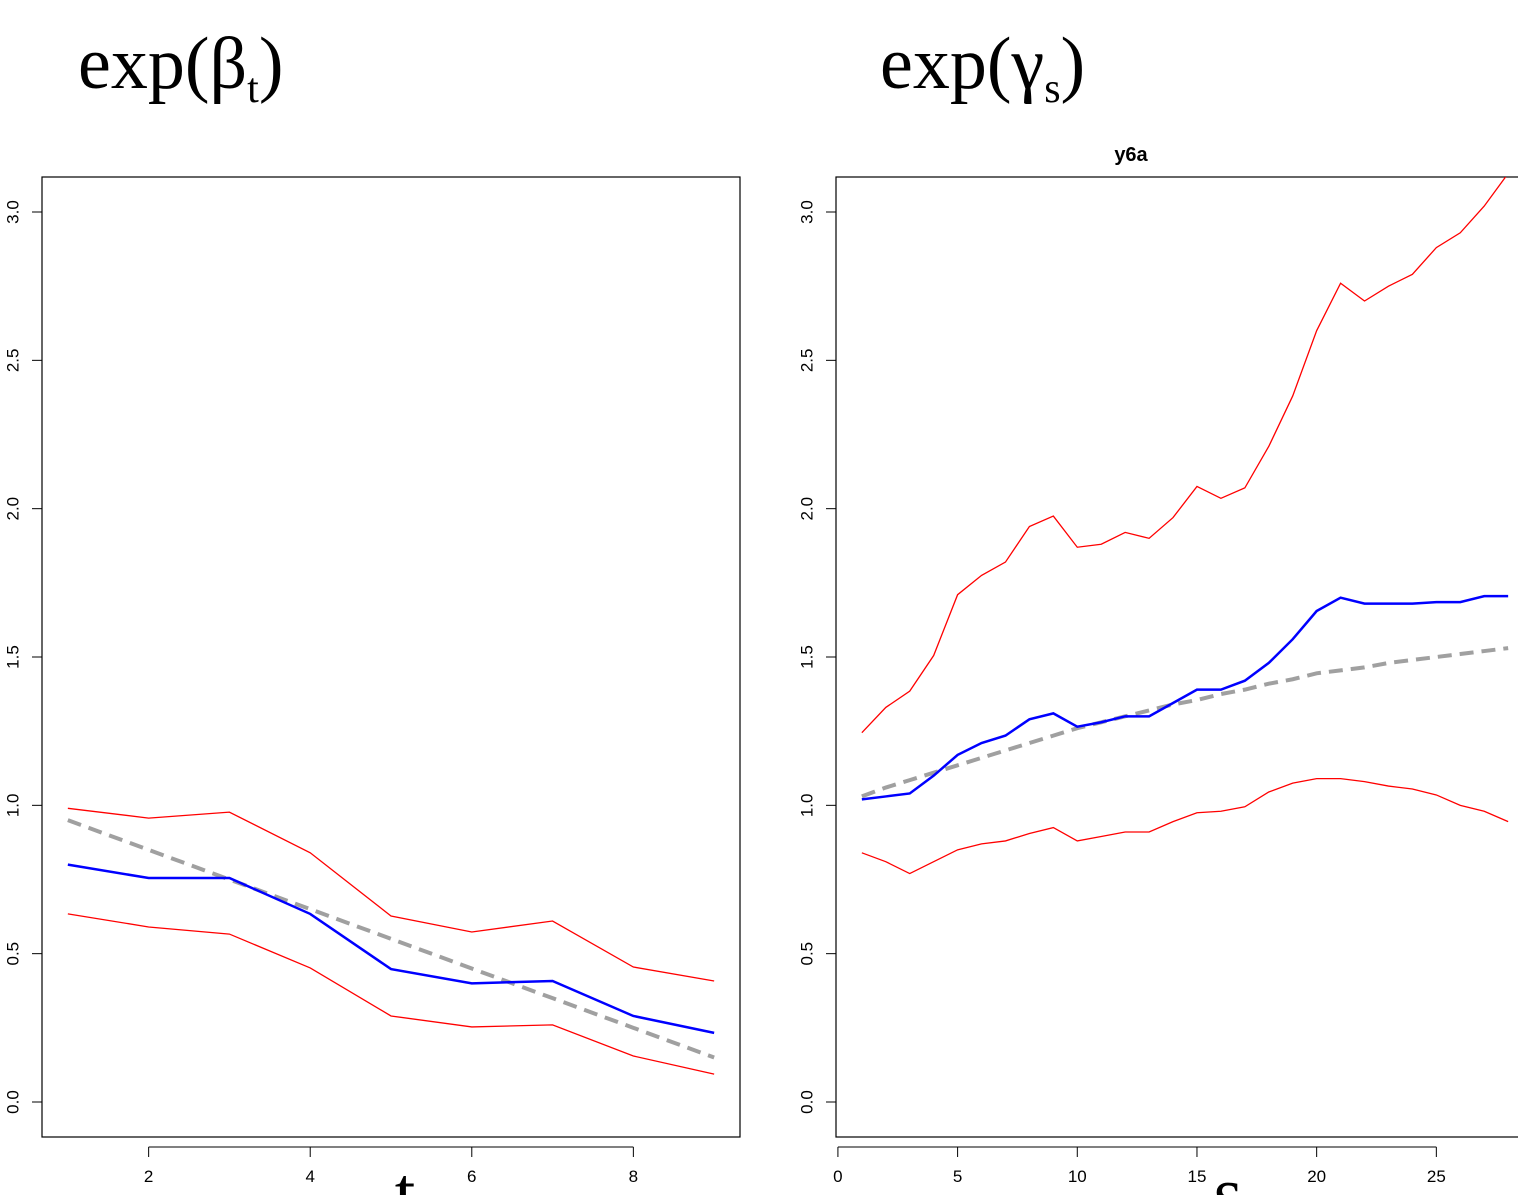 This screenshot has width=1518, height=1195. What do you see at coordinates (1436, 1176) in the screenshot?
I see `x-tick-label: 25` at bounding box center [1436, 1176].